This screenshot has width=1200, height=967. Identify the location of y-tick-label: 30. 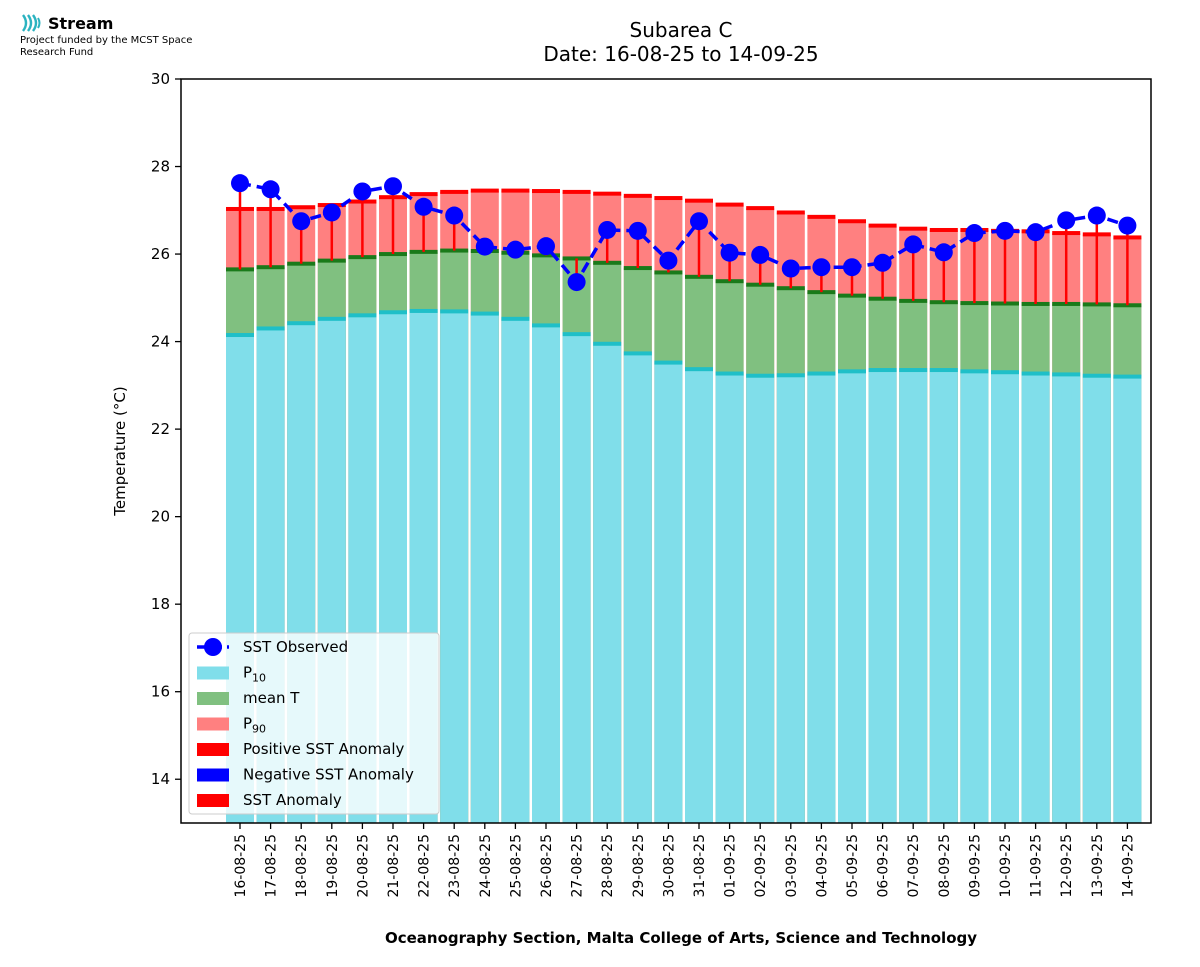
(160, 79).